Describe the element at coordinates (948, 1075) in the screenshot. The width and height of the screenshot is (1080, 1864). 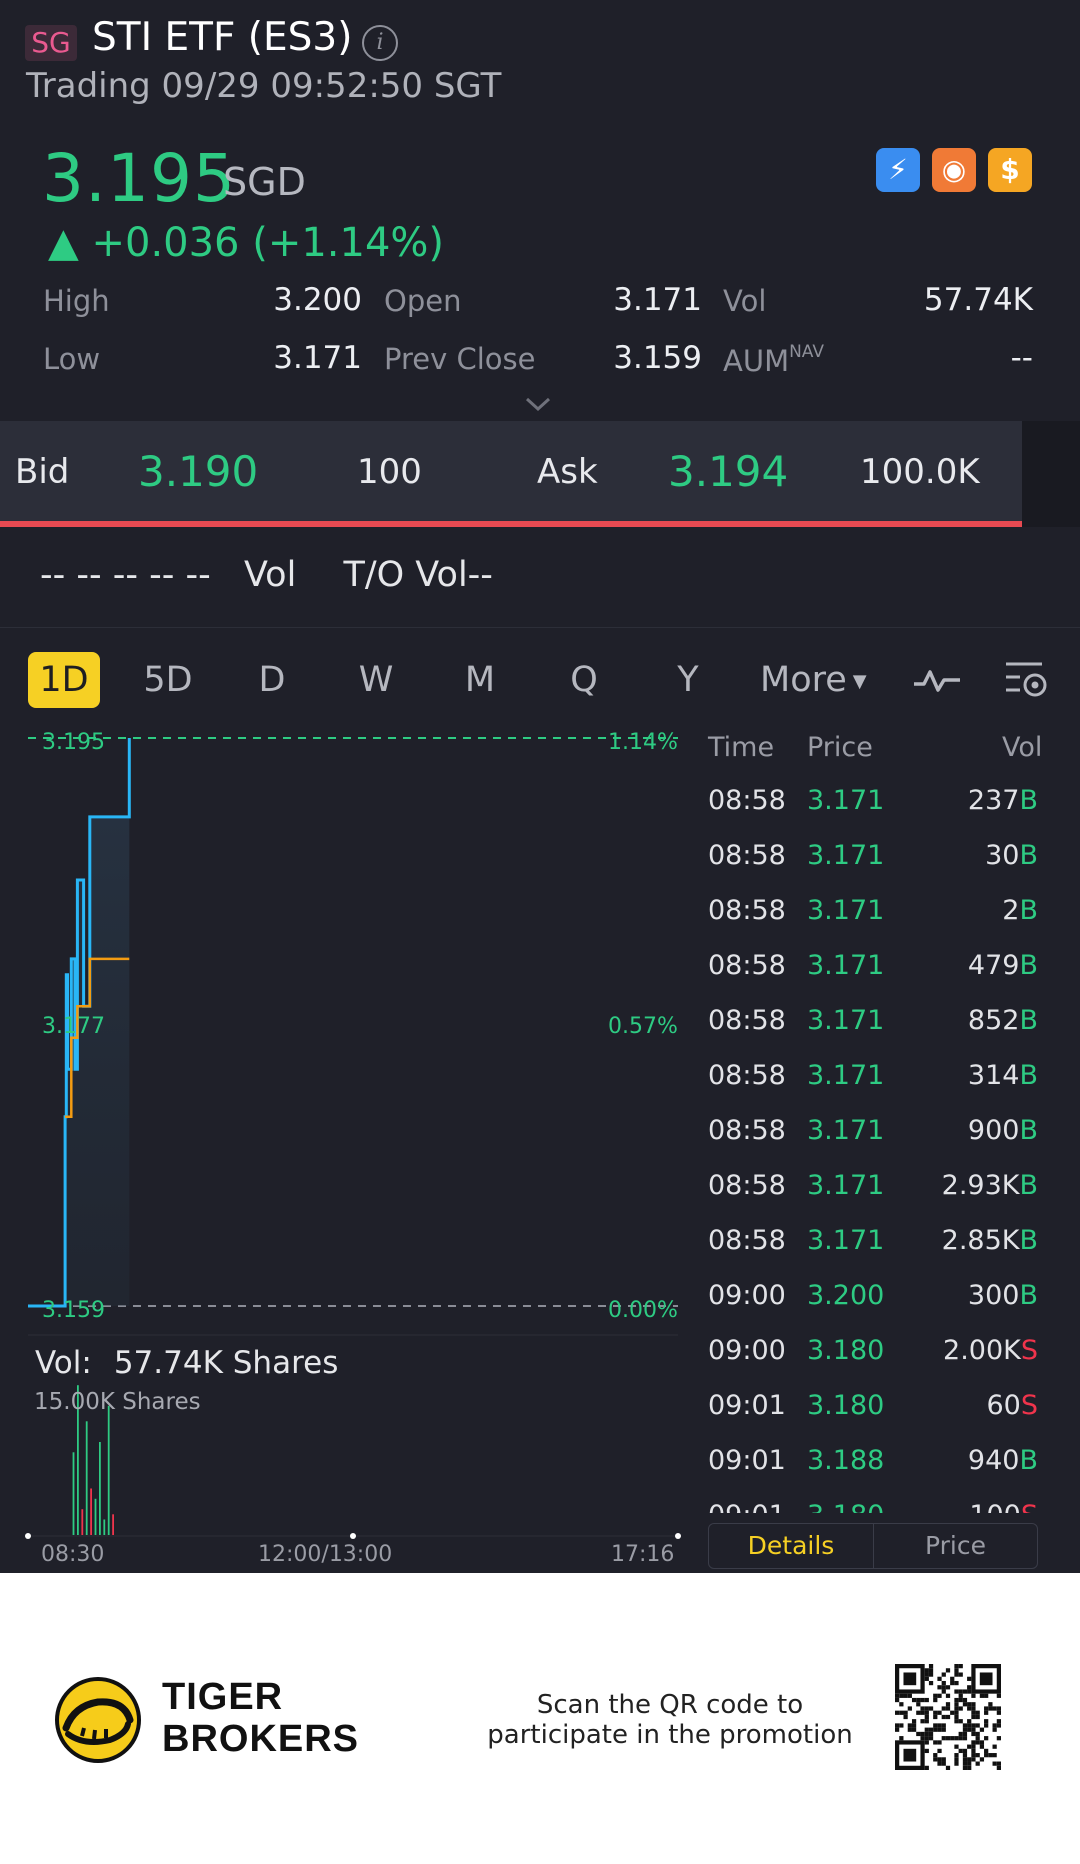
I see `trade-volume: 314B` at that location.